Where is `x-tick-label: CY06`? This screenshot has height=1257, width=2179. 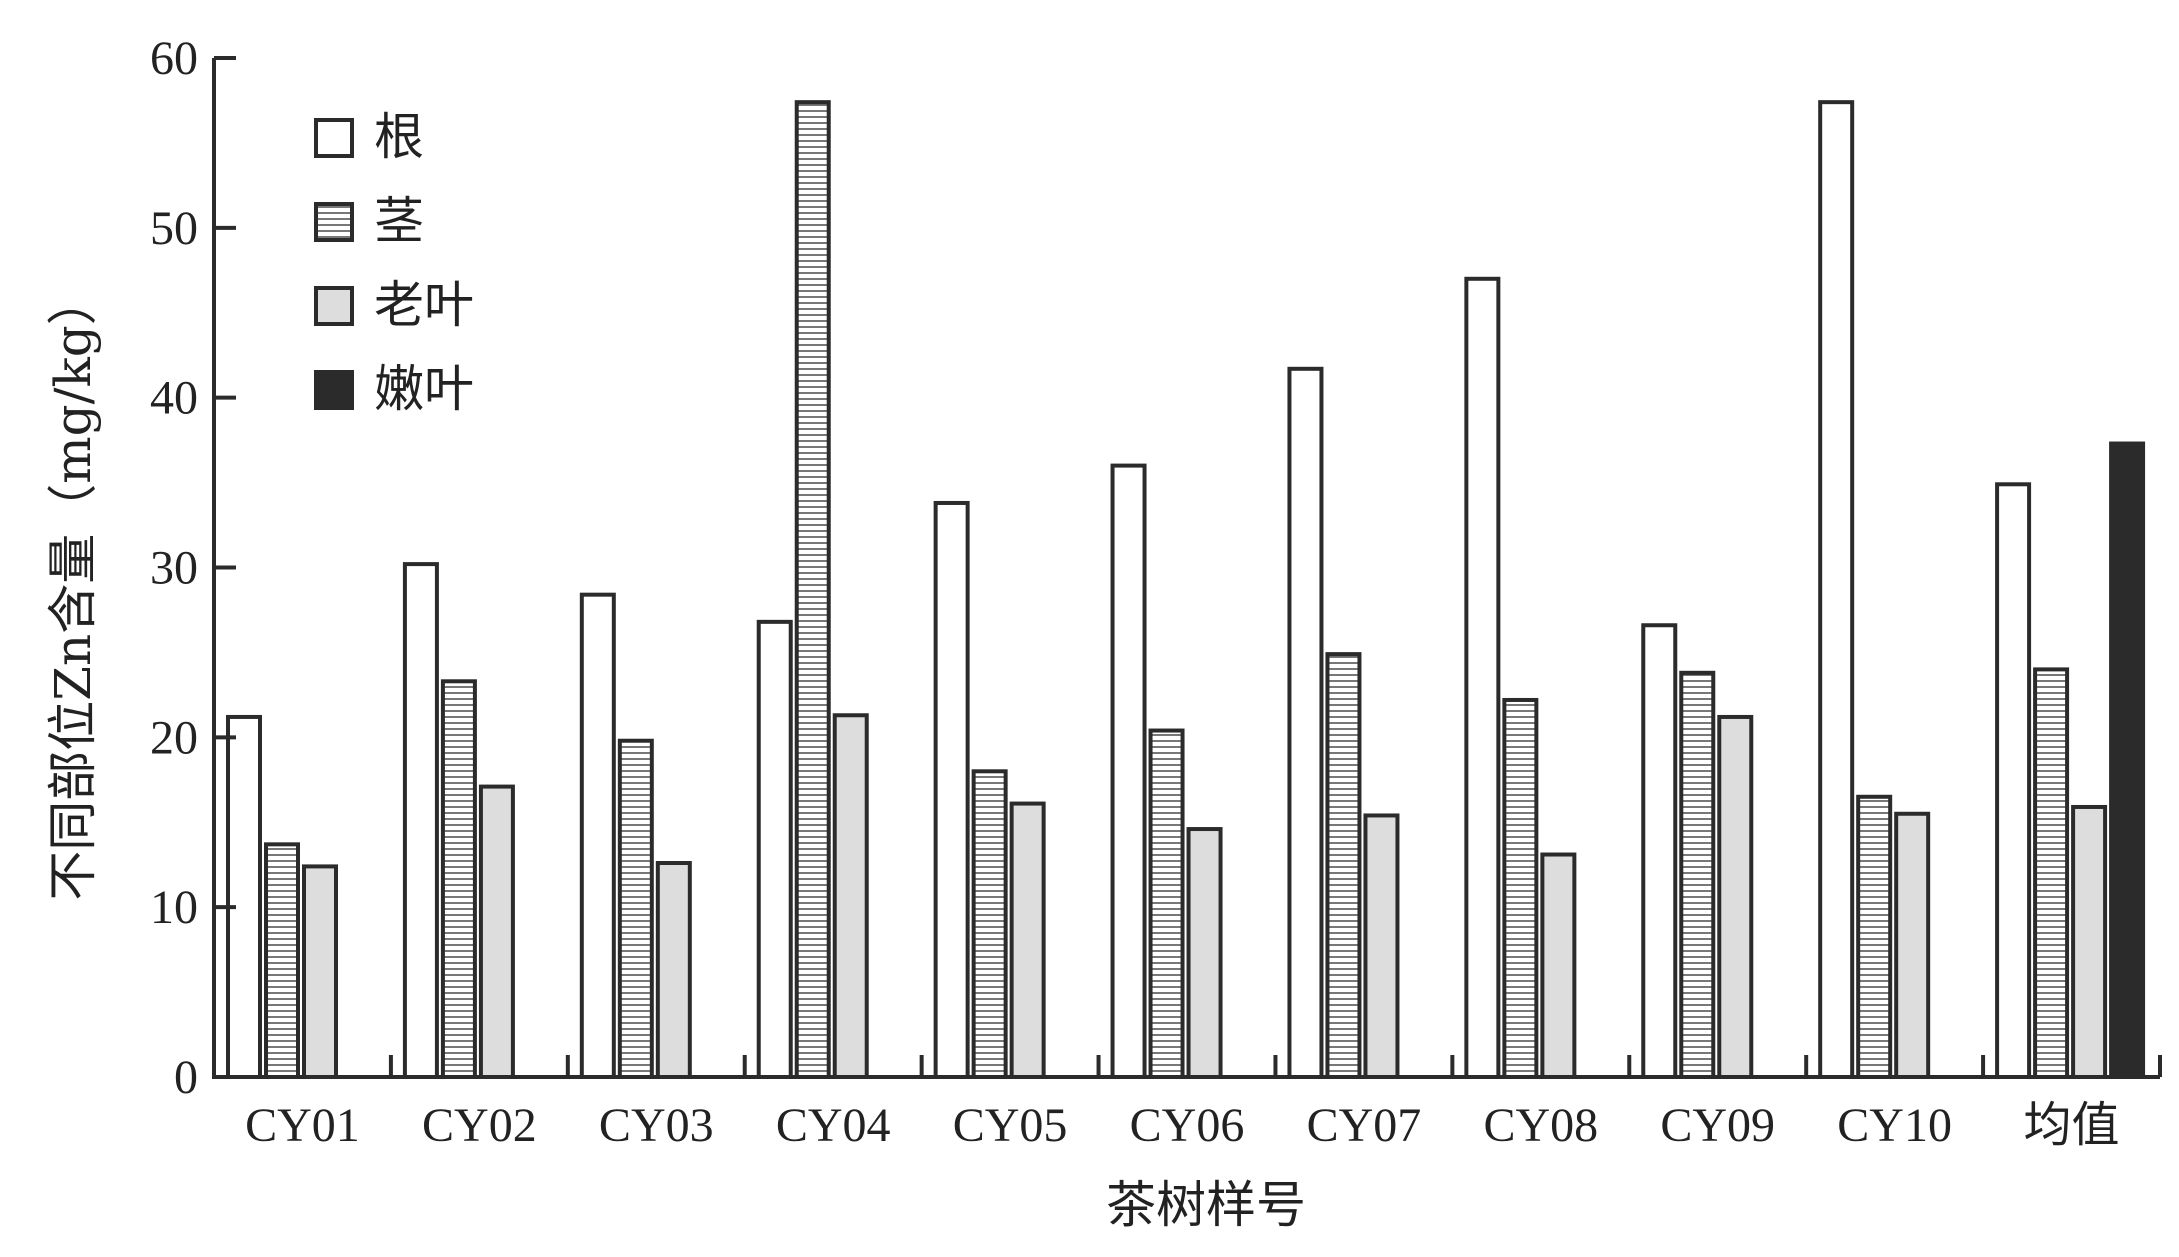 x-tick-label: CY06 is located at coordinates (1187, 1125).